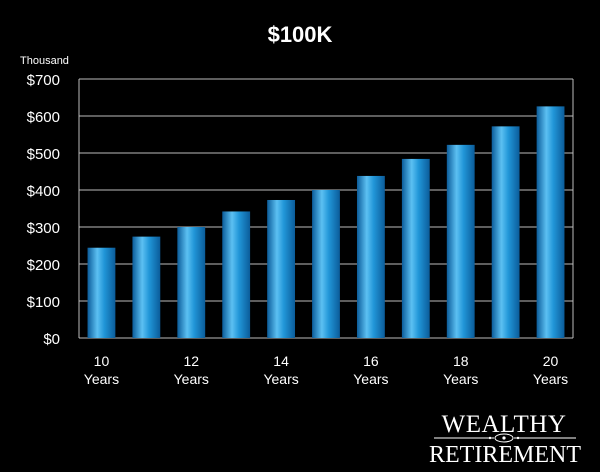 This screenshot has height=472, width=600. I want to click on bar-18-years, so click(460, 241).